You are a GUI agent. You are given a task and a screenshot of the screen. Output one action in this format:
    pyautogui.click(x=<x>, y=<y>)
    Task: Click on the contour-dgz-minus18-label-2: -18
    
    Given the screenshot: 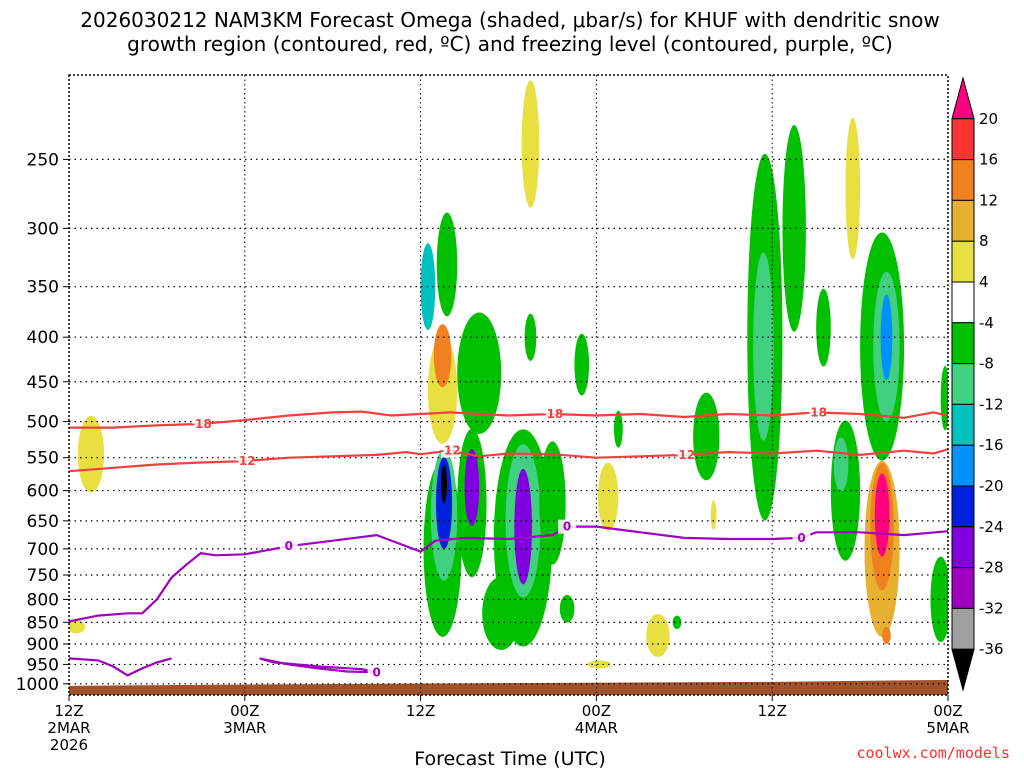 What is the action you would take?
    pyautogui.click(x=816, y=412)
    